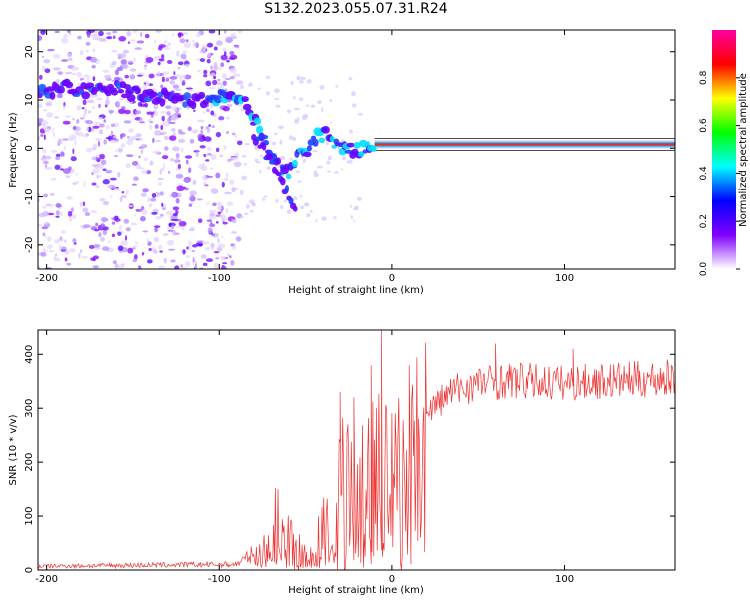 The image size is (750, 600). What do you see at coordinates (704, 269) in the screenshot?
I see `colorbar-tick-label: 0.0` at bounding box center [704, 269].